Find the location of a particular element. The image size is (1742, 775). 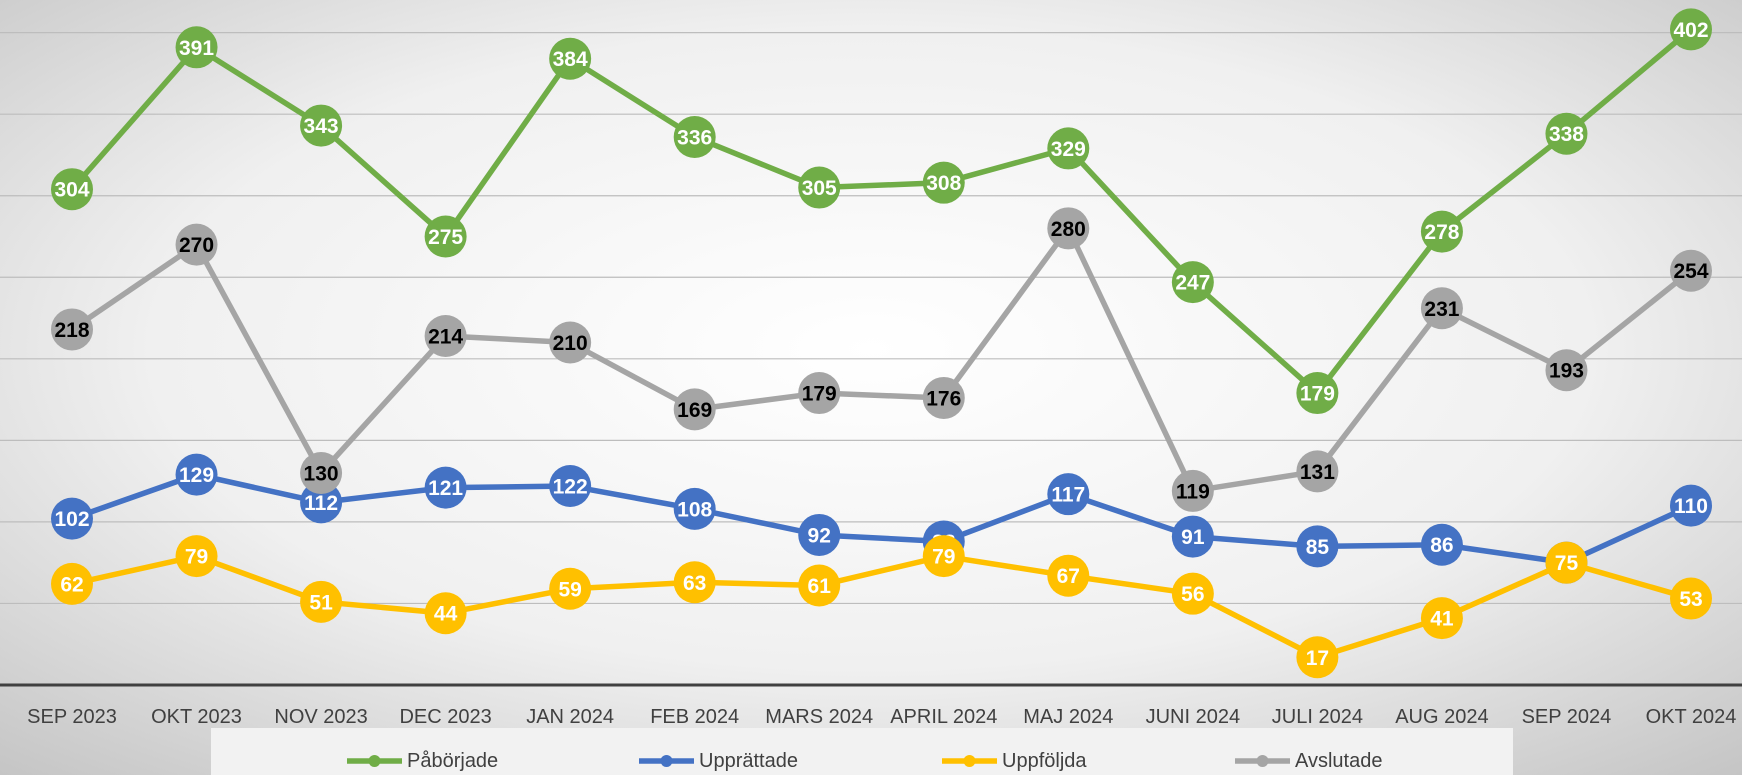

data-label: 384 is located at coordinates (570, 59).